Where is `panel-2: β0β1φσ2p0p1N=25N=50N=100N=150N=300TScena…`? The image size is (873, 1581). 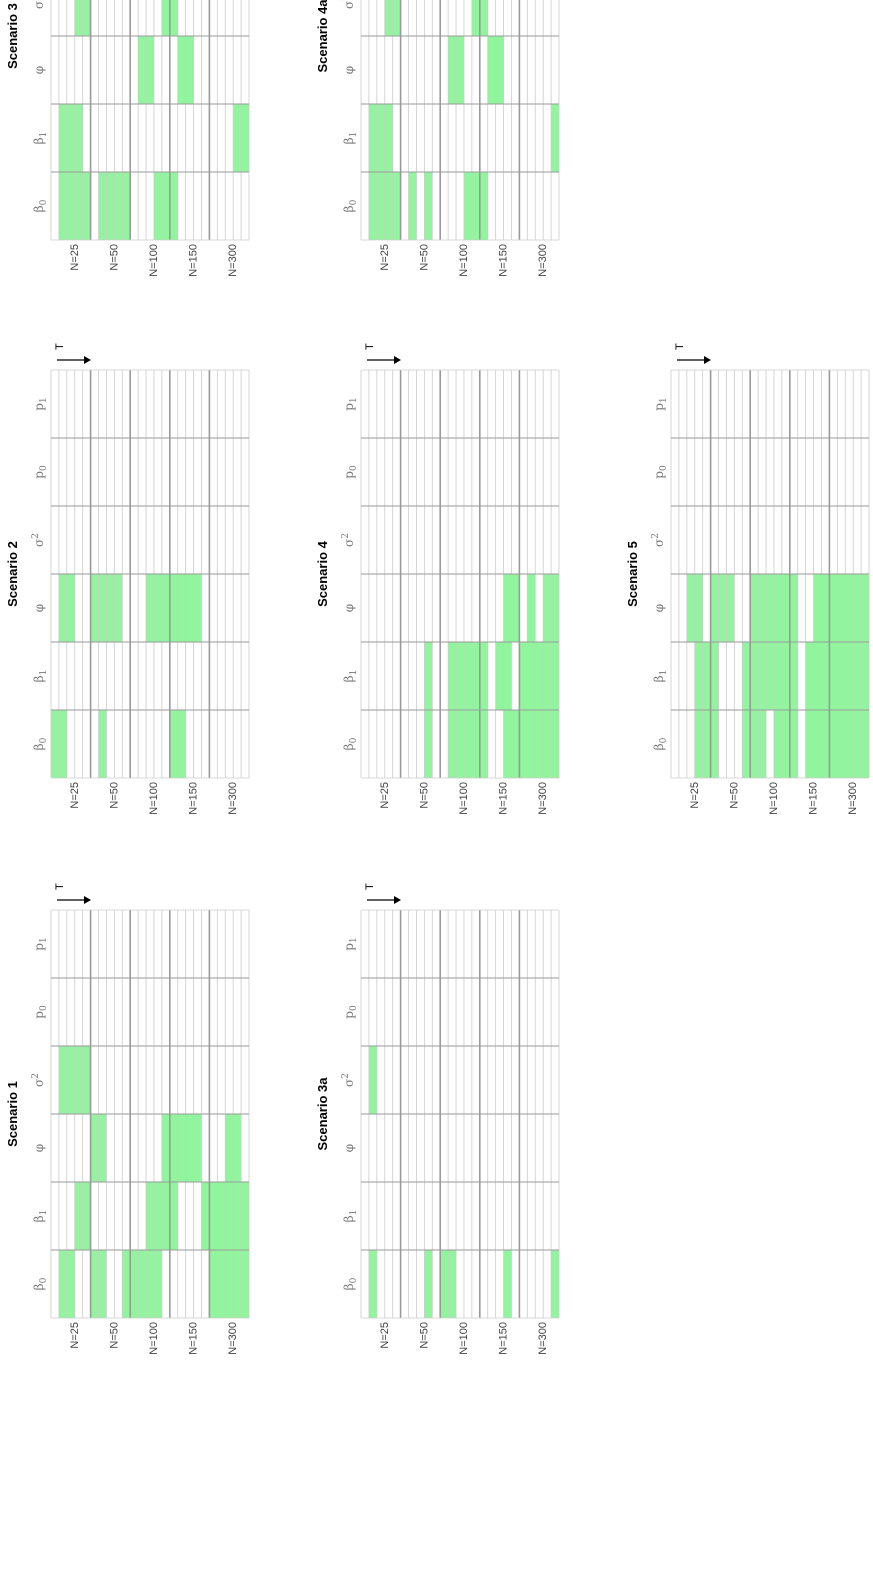 panel-2: β0β1φσ2p0p1N=25N=50N=100N=150N=300TScena… is located at coordinates (127, 138).